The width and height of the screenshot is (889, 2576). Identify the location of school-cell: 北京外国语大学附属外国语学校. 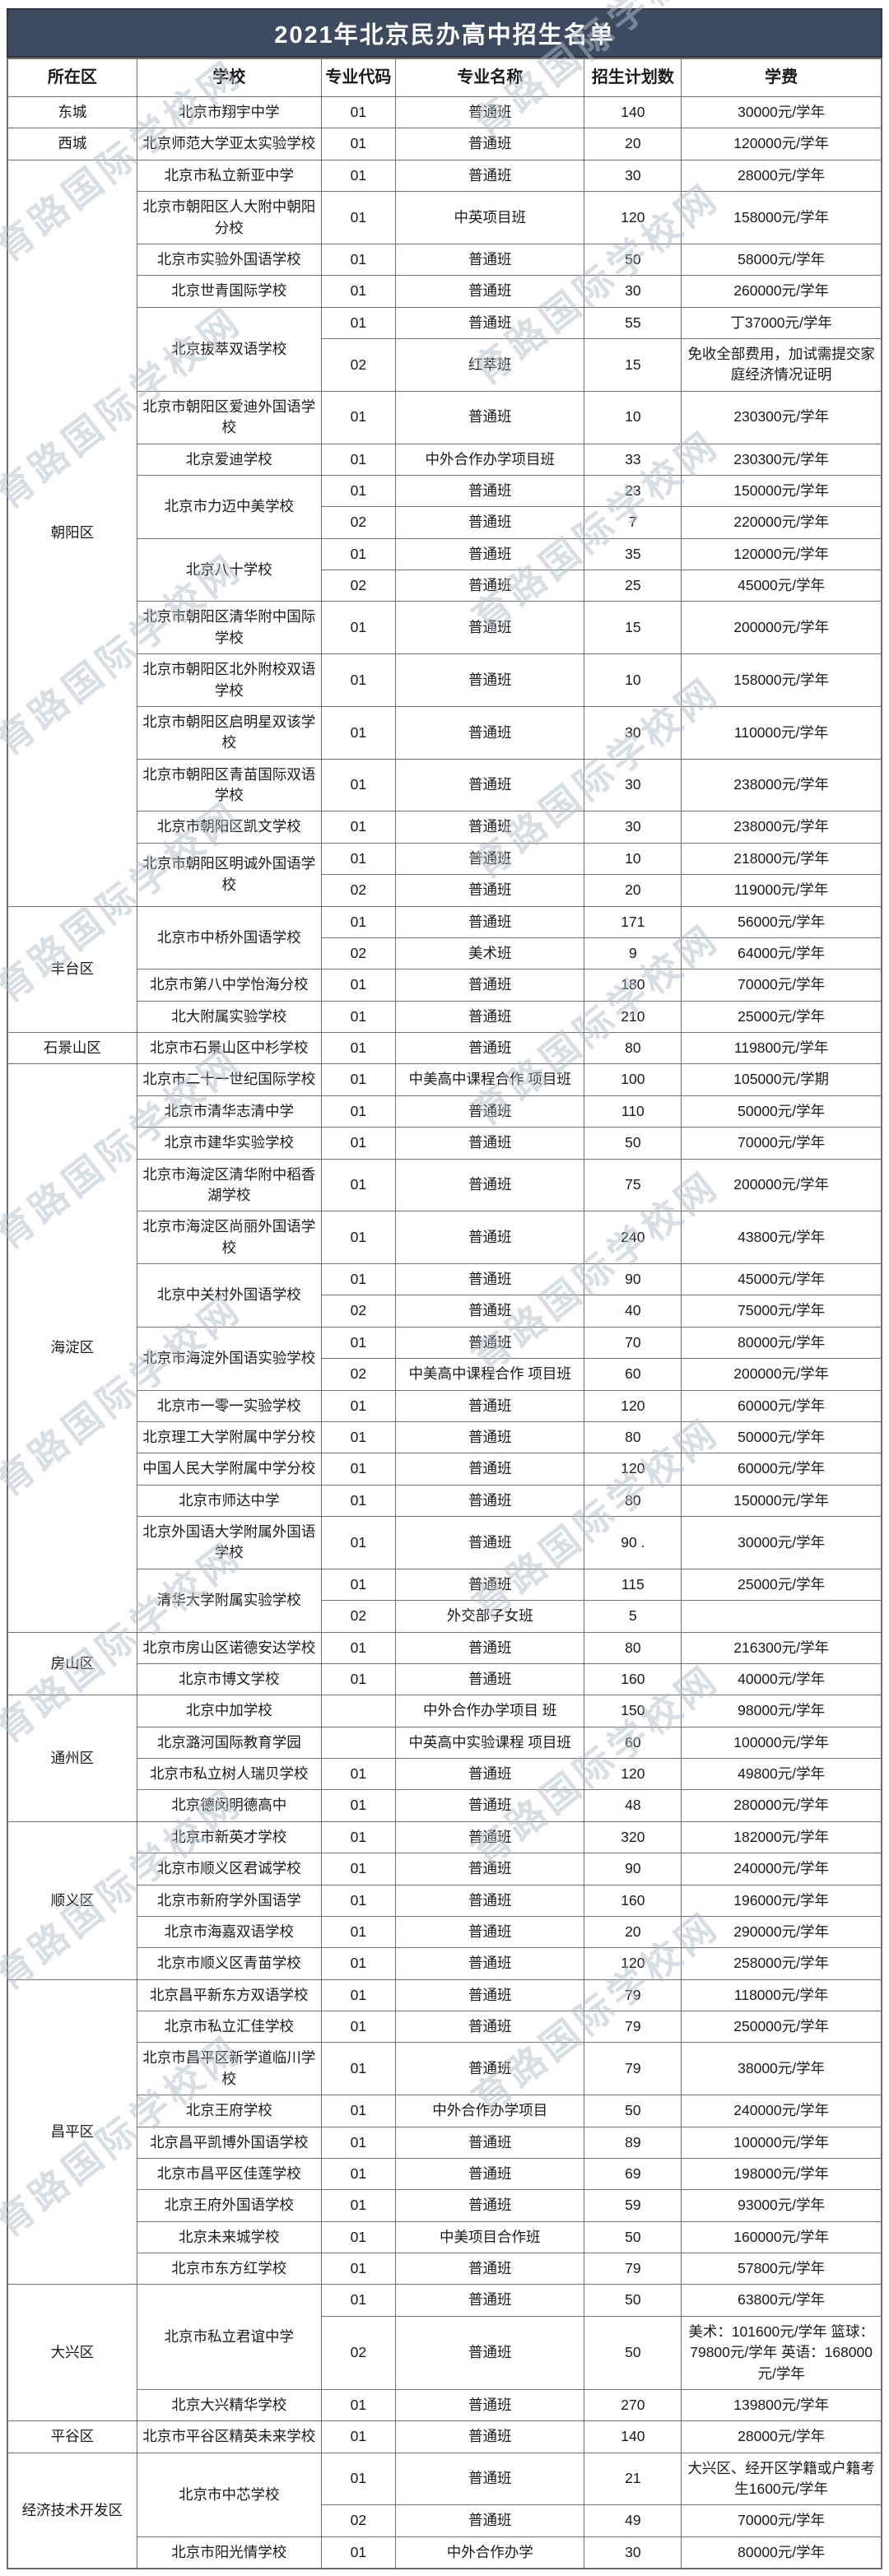
(229, 1542).